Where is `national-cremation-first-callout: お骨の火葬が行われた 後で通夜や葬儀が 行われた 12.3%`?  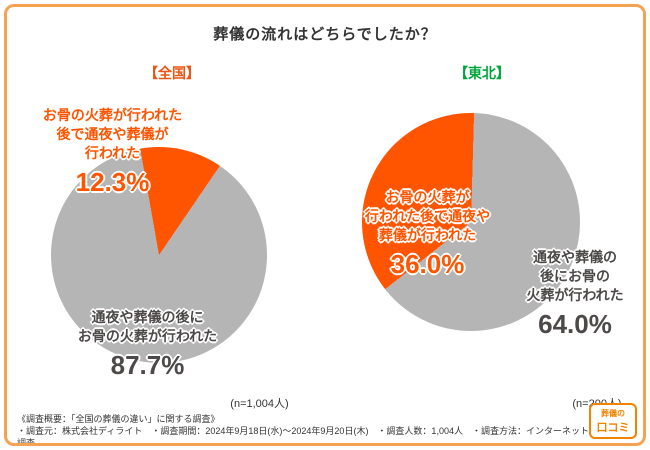 national-cremation-first-callout: お骨の火葬が行われた 後で通夜や葬儀が 行われた 12.3% is located at coordinates (112, 153).